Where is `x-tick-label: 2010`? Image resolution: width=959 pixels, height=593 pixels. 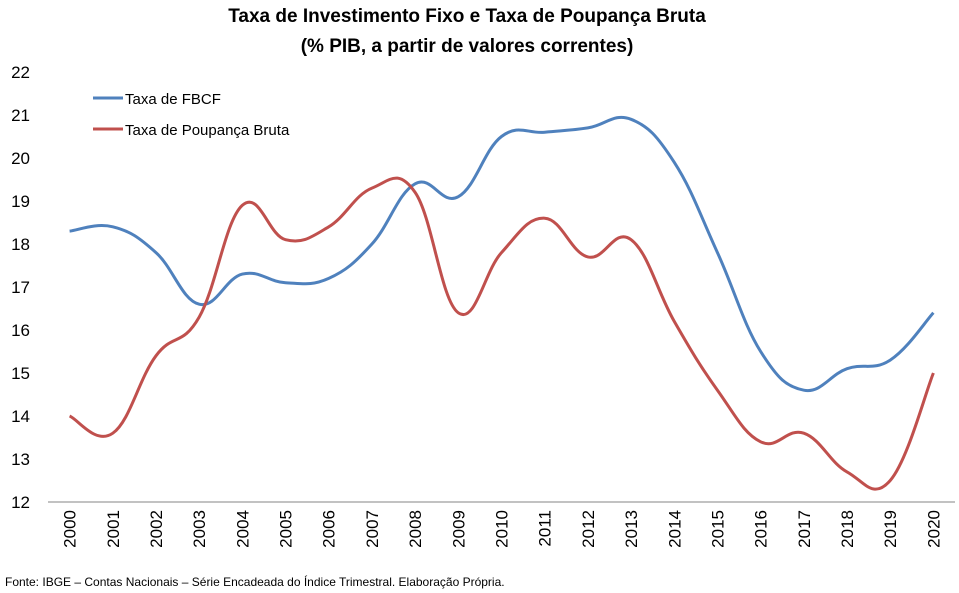
x-tick-label: 2010 is located at coordinates (502, 529).